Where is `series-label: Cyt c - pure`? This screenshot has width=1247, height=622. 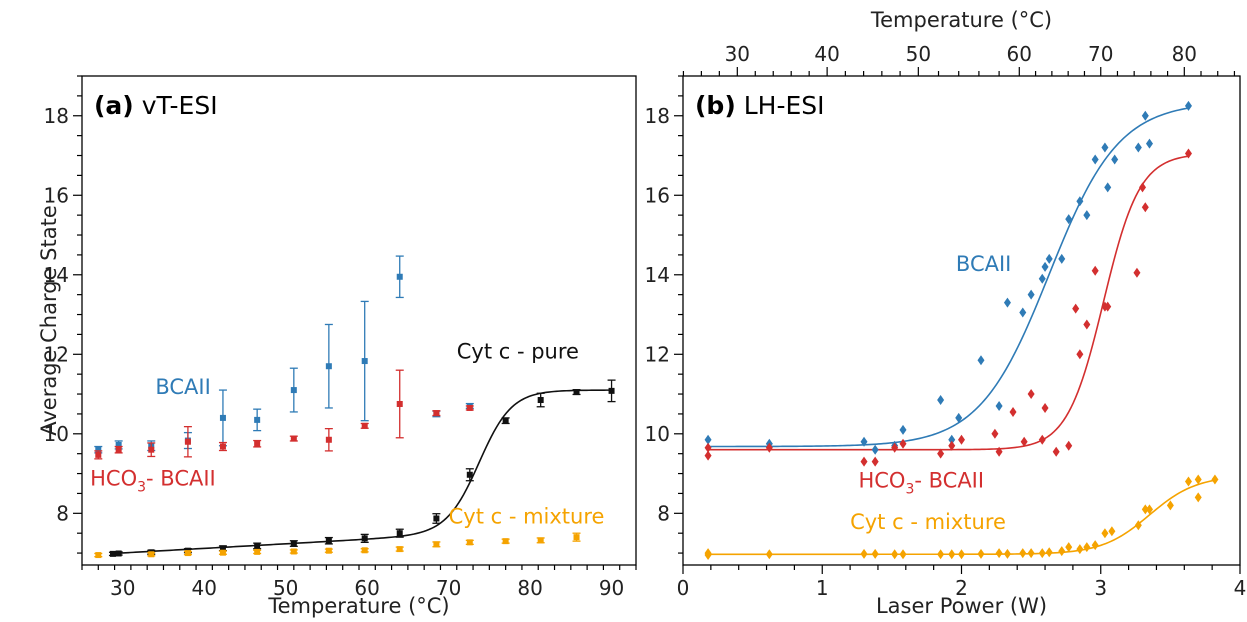 series-label: Cyt c - pure is located at coordinates (518, 351).